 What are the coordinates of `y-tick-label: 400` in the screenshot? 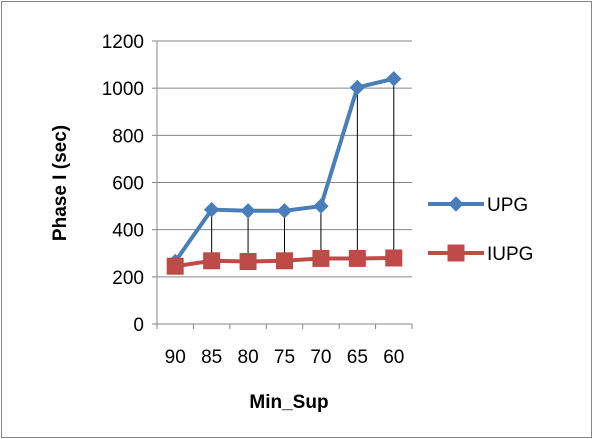 It's located at (128, 231).